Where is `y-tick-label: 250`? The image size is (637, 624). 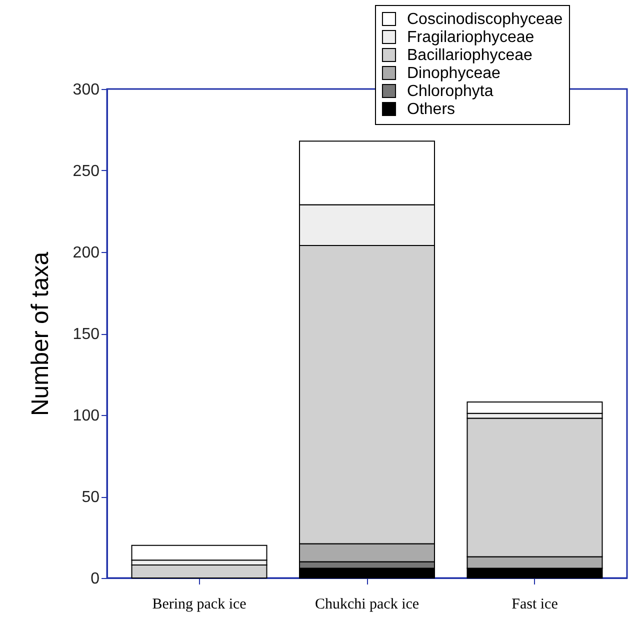 y-tick-label: 250 is located at coordinates (86, 171).